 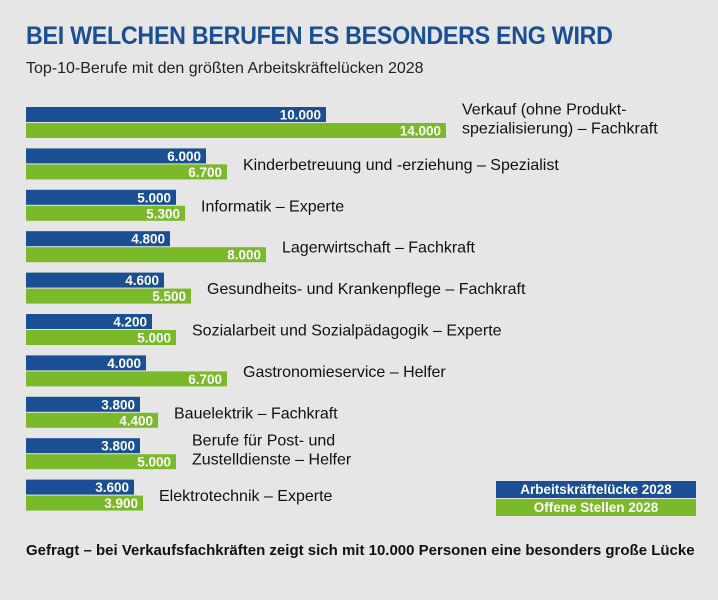 What do you see at coordinates (130, 322) in the screenshot?
I see `data-label: 4.200` at bounding box center [130, 322].